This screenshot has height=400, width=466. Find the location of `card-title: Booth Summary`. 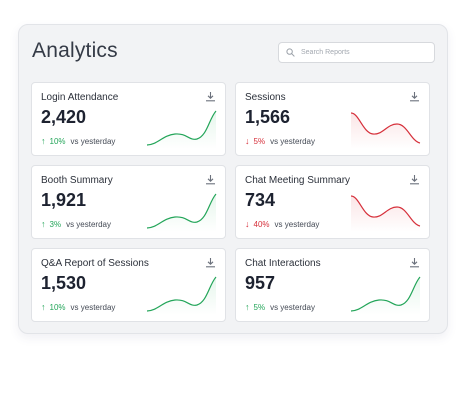

card-title: Booth Summary is located at coordinates (77, 180).